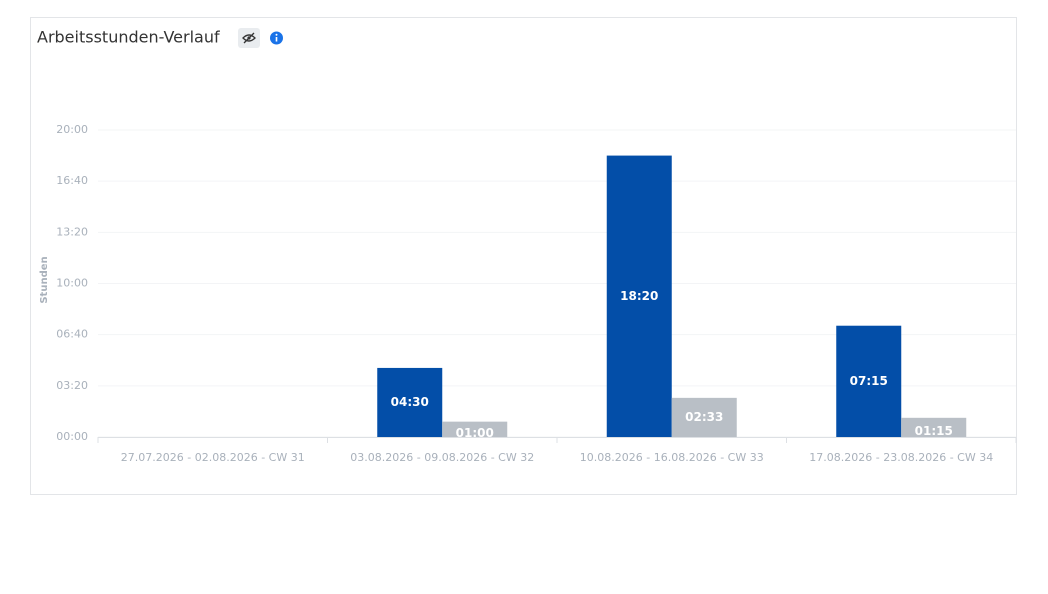 This screenshot has width=1048, height=594. What do you see at coordinates (901, 457) in the screenshot?
I see `x-tick-label: 17.08.2026 - 23.08.2026 - CW 34` at bounding box center [901, 457].